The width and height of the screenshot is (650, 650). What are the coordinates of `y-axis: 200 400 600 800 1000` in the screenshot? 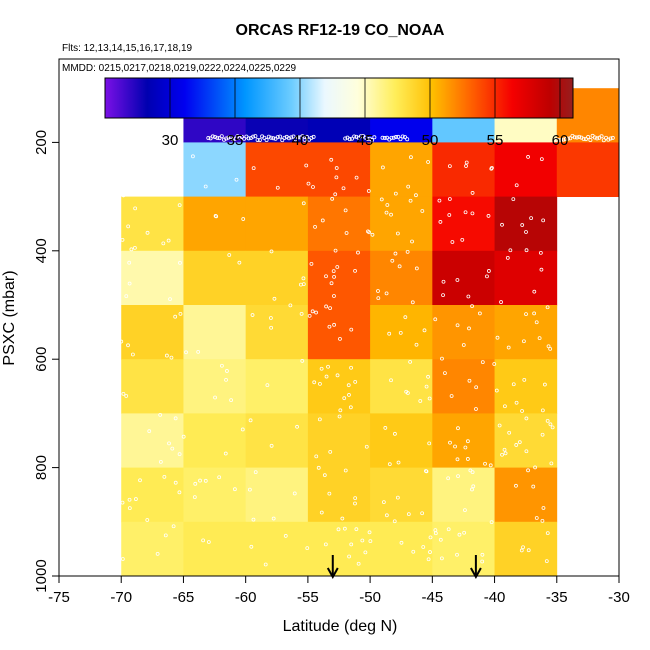 It's located at (46, 361).